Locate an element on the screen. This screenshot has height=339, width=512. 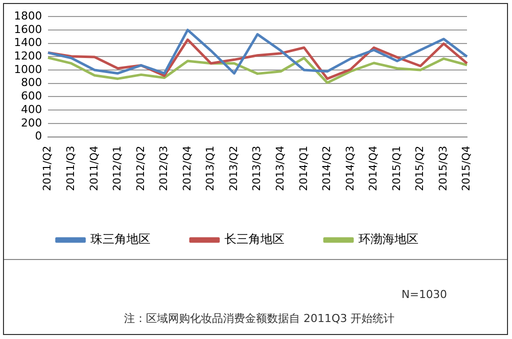
x-tick-label: 2013/Q4 is located at coordinates (280, 168).